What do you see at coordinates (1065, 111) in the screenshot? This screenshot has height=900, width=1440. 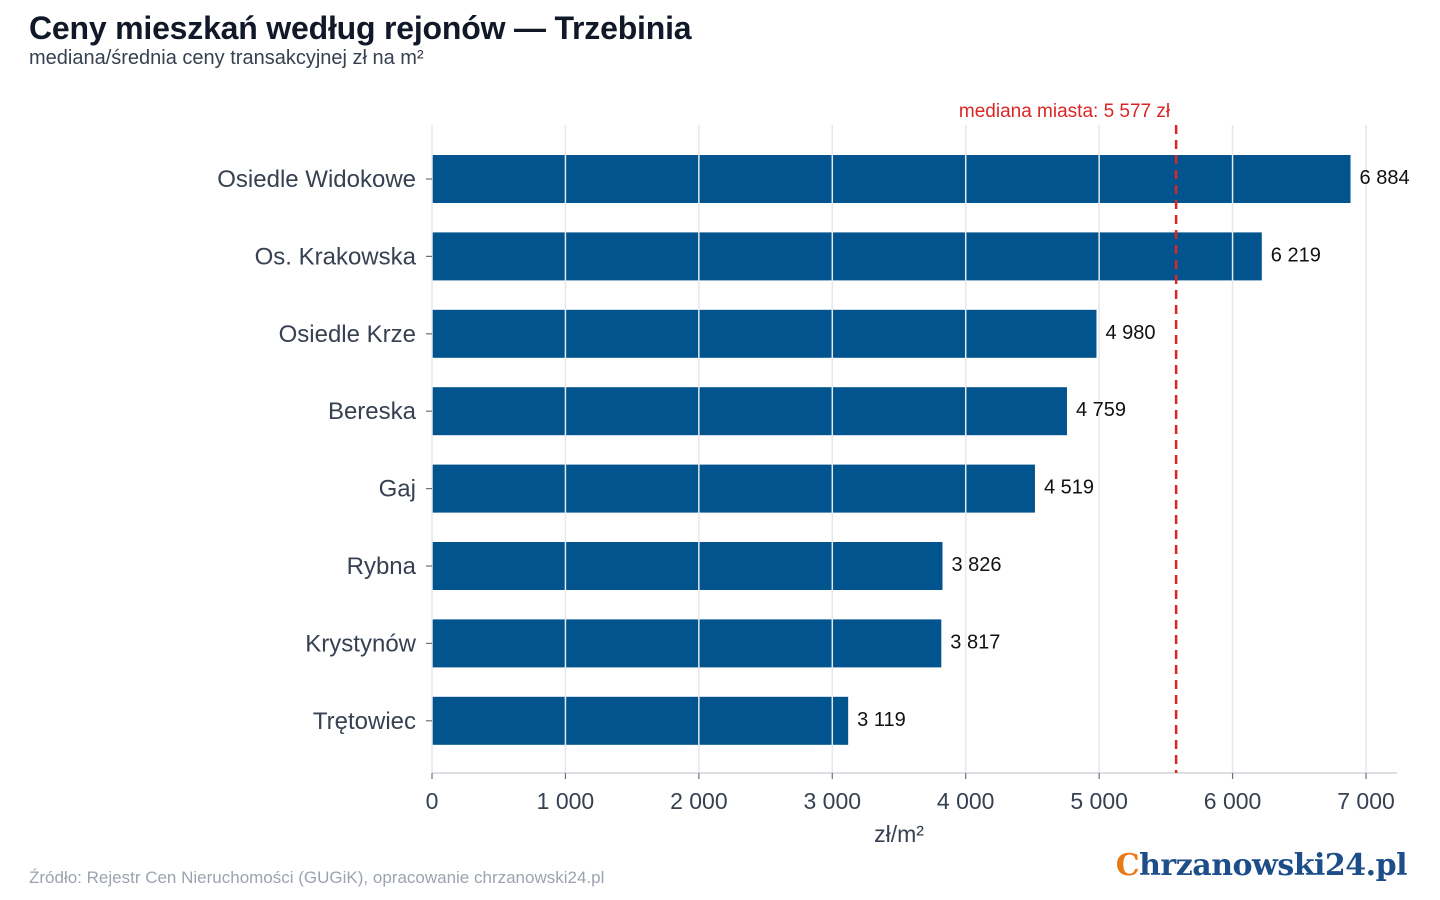 I see `median-label: mediana miasta: 5 577 zł` at bounding box center [1065, 111].